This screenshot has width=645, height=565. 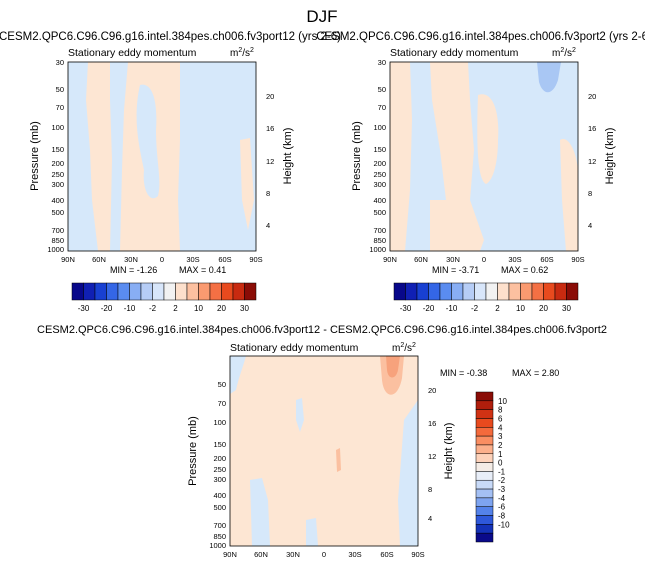 I want to click on panel-2-ytick: 500, so click(x=379, y=212).